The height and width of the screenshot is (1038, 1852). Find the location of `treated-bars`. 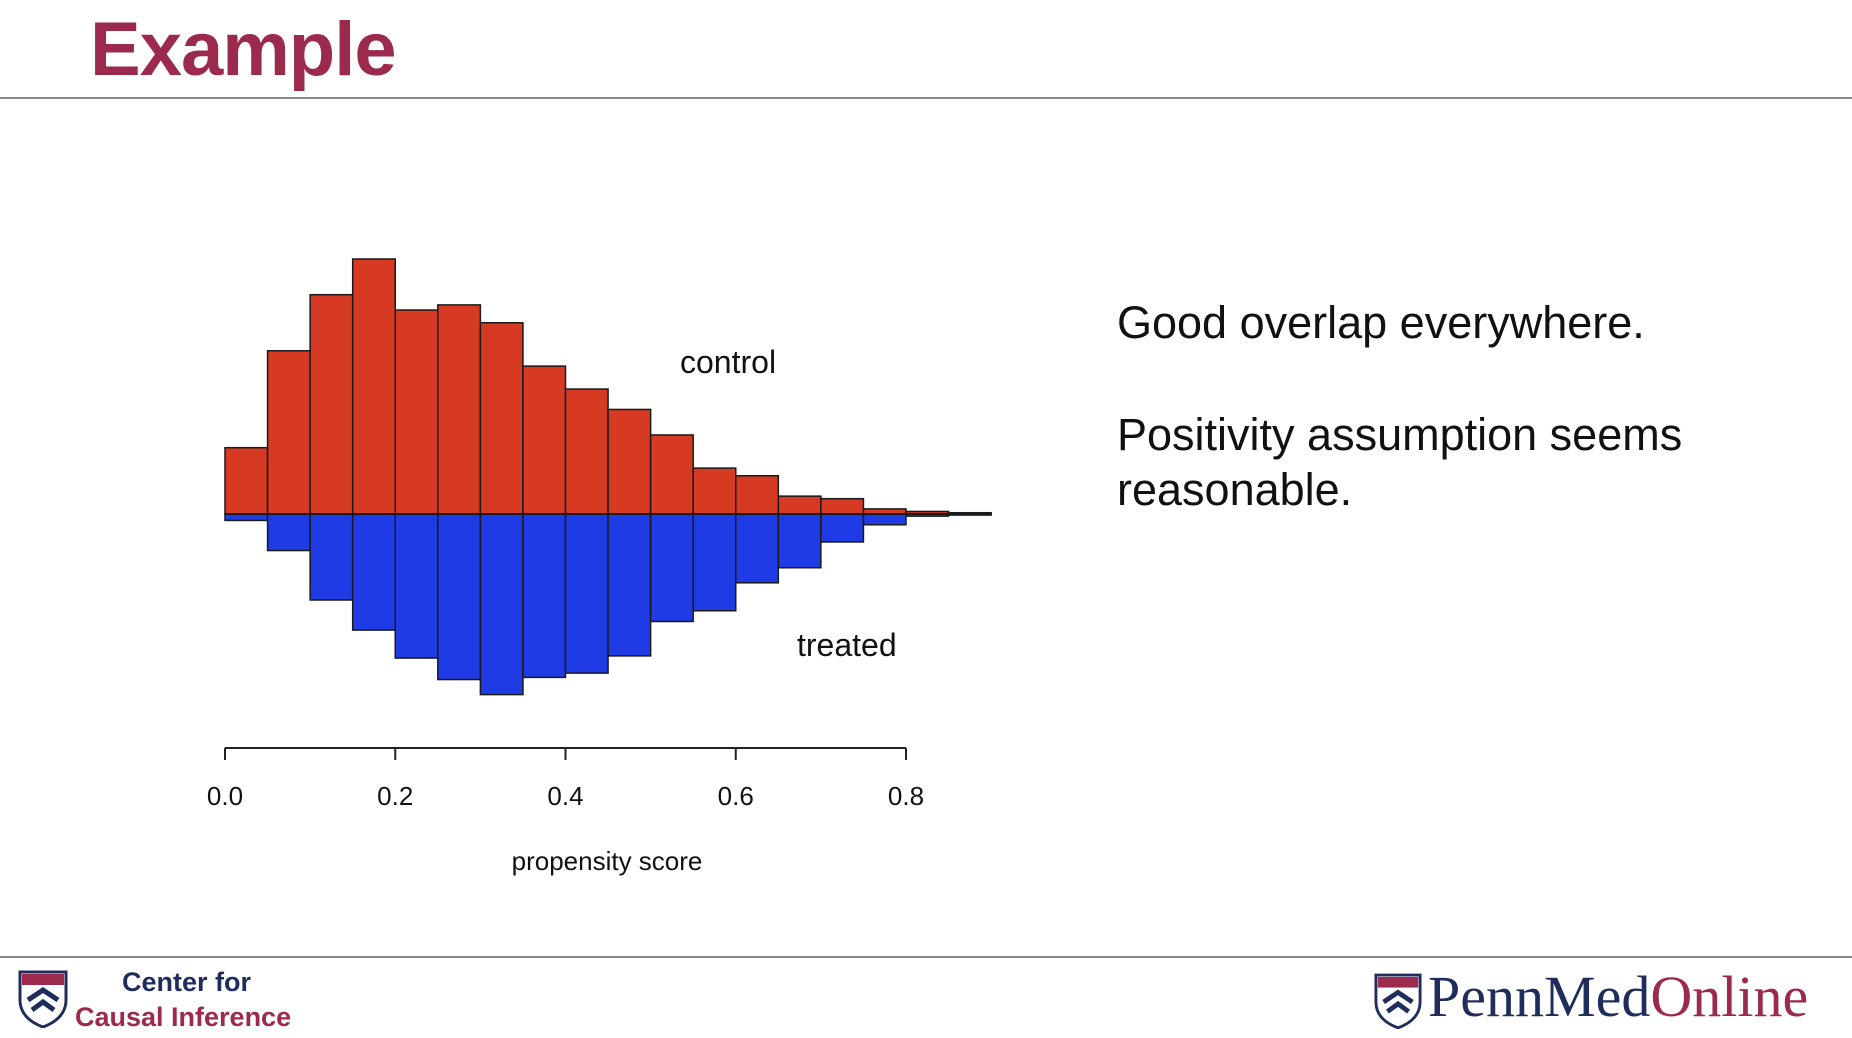

treated-bars is located at coordinates (608, 604).